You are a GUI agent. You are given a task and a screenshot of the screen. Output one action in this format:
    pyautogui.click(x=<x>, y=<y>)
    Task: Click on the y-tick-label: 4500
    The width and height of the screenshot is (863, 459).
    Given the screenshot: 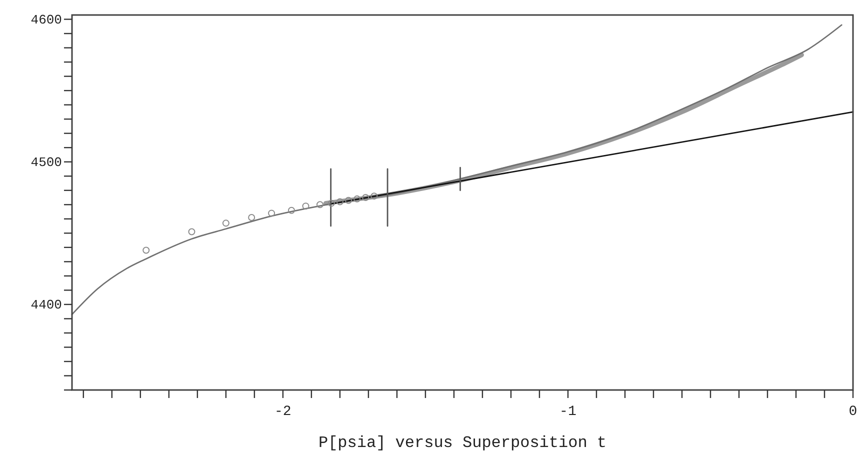 What is the action you would take?
    pyautogui.click(x=46, y=162)
    